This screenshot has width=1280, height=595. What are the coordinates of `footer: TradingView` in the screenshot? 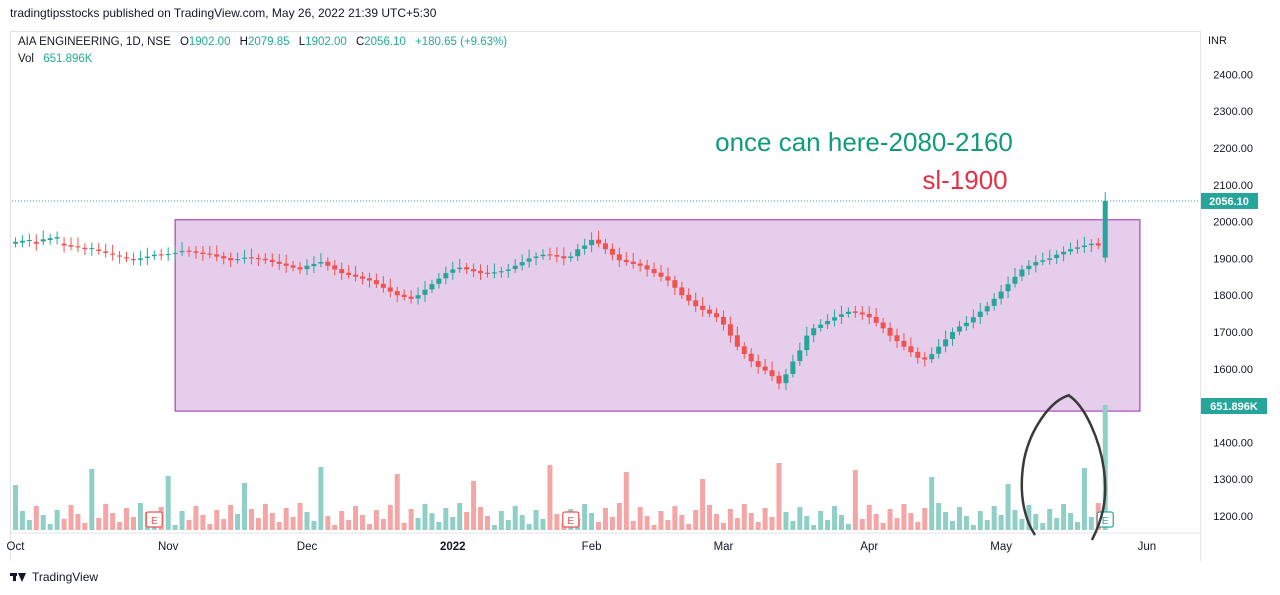 It's located at (54, 577).